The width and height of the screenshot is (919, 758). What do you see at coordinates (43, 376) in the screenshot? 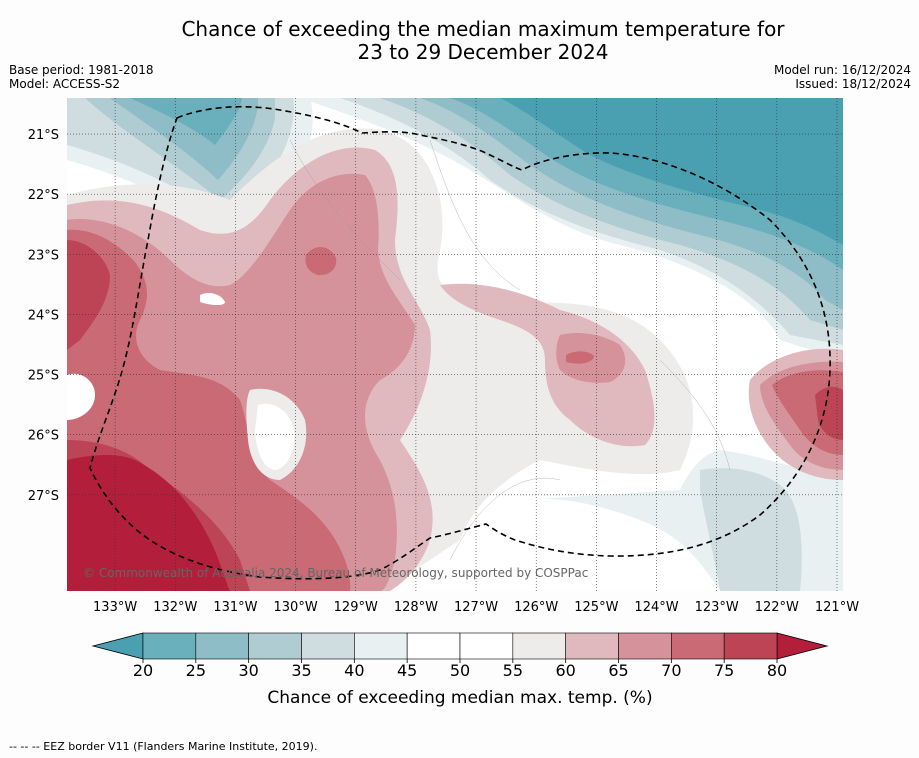
I see `y-tick-label: 25°S` at bounding box center [43, 376].